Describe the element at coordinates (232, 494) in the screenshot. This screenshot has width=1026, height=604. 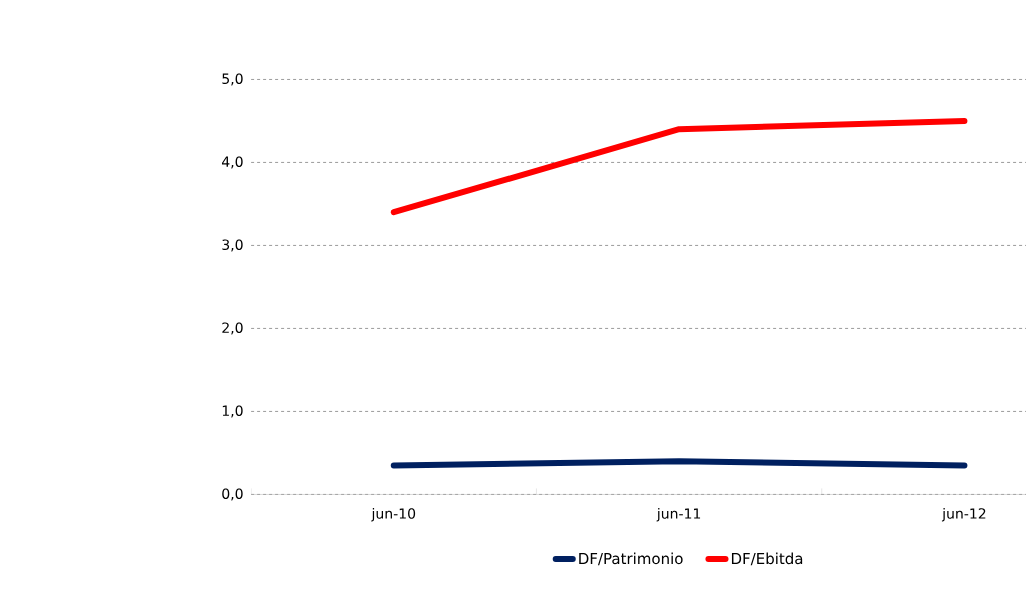
I see `y-tick-label: 0,0` at that location.